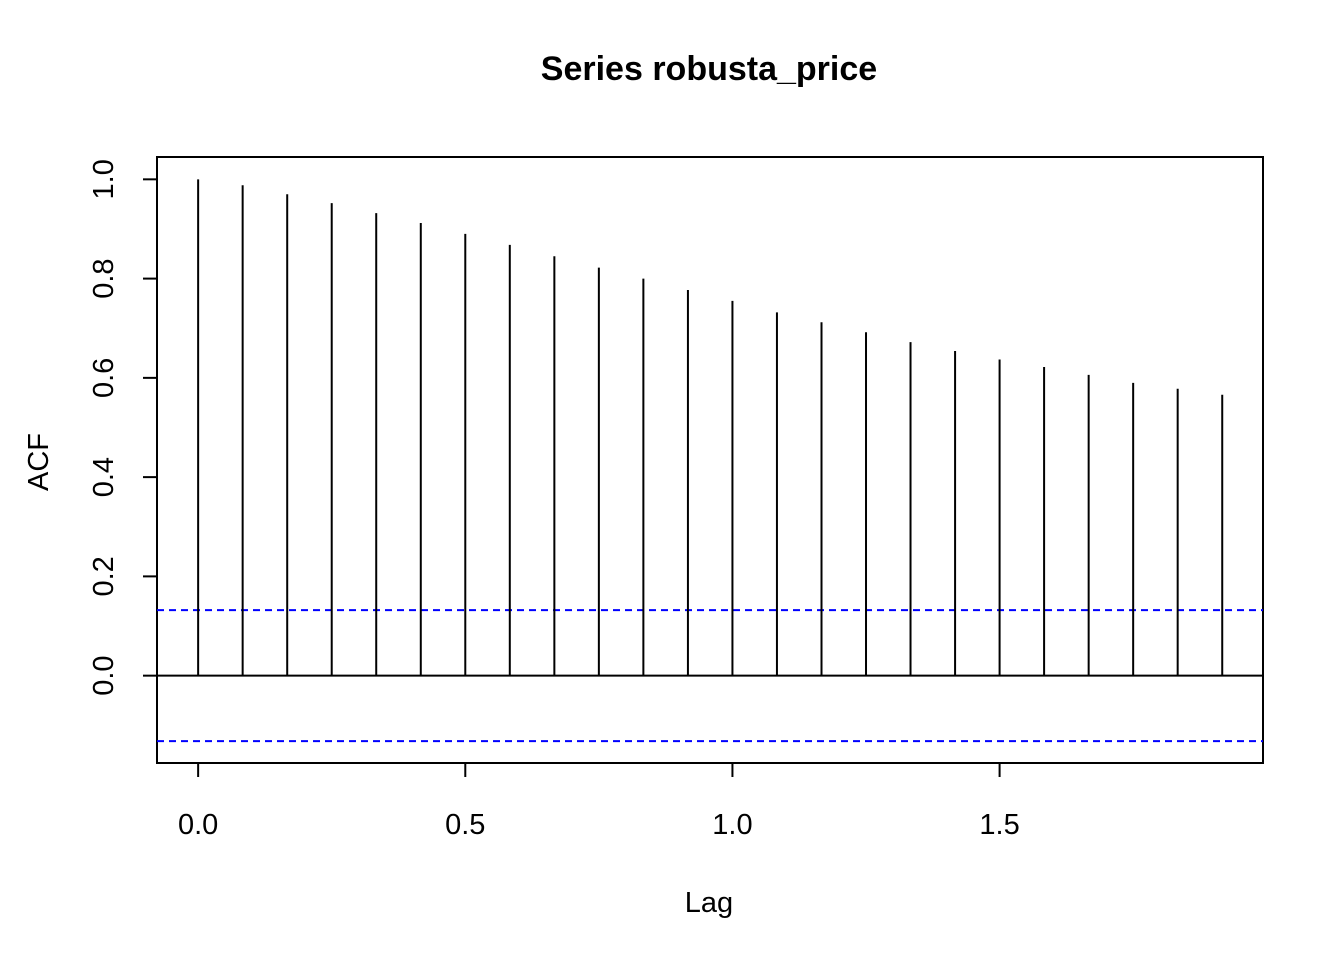 The image size is (1344, 960). Describe the element at coordinates (104, 675) in the screenshot. I see `y-tick-label: 0.0` at that location.